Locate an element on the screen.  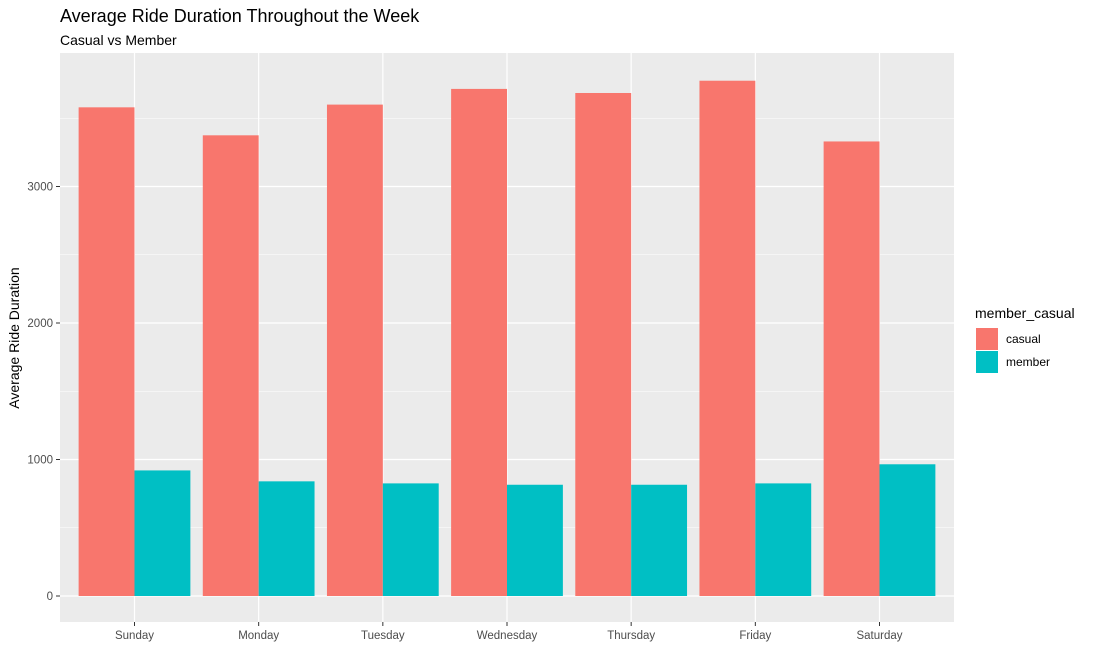
x-tick-label: Sunday is located at coordinates (134, 636).